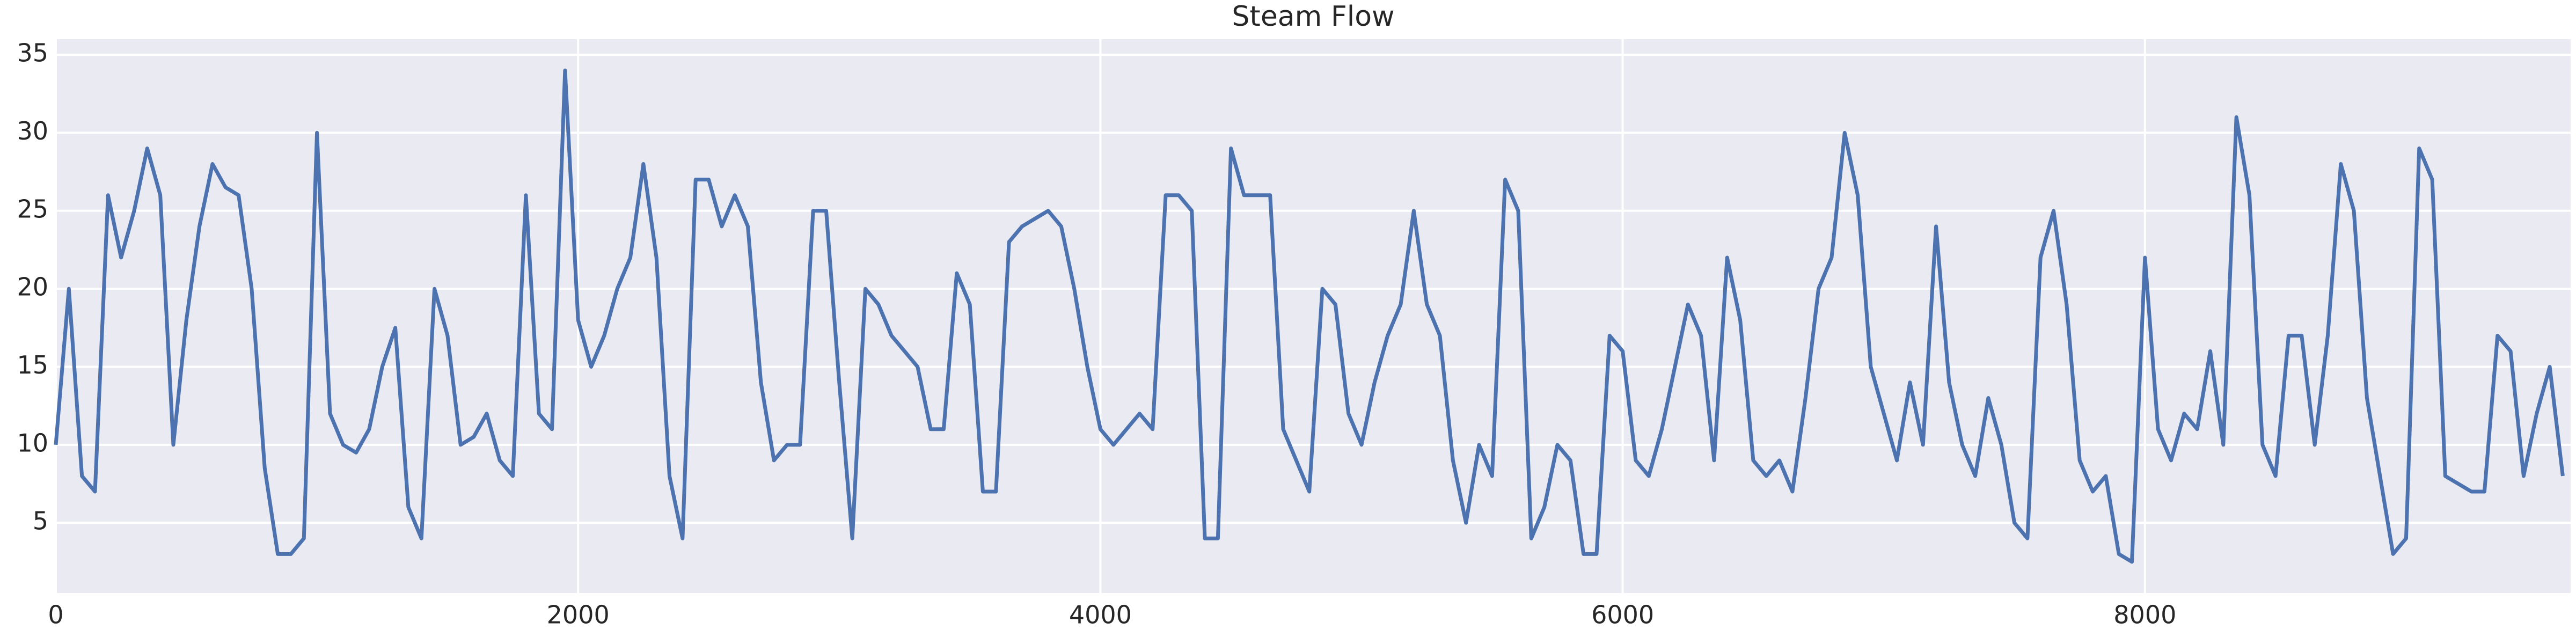 This screenshot has height=644, width=2576. I want to click on y-tick-label: 20, so click(32, 287).